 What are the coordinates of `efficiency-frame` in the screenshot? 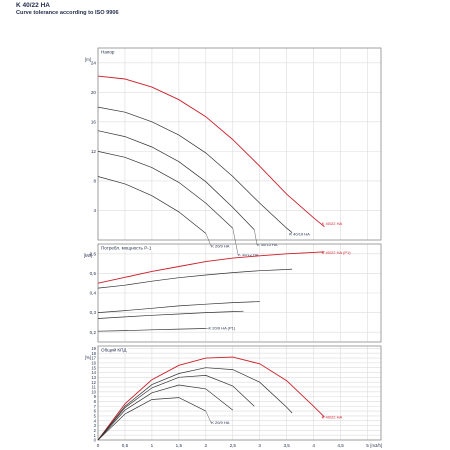 It's located at (239, 393).